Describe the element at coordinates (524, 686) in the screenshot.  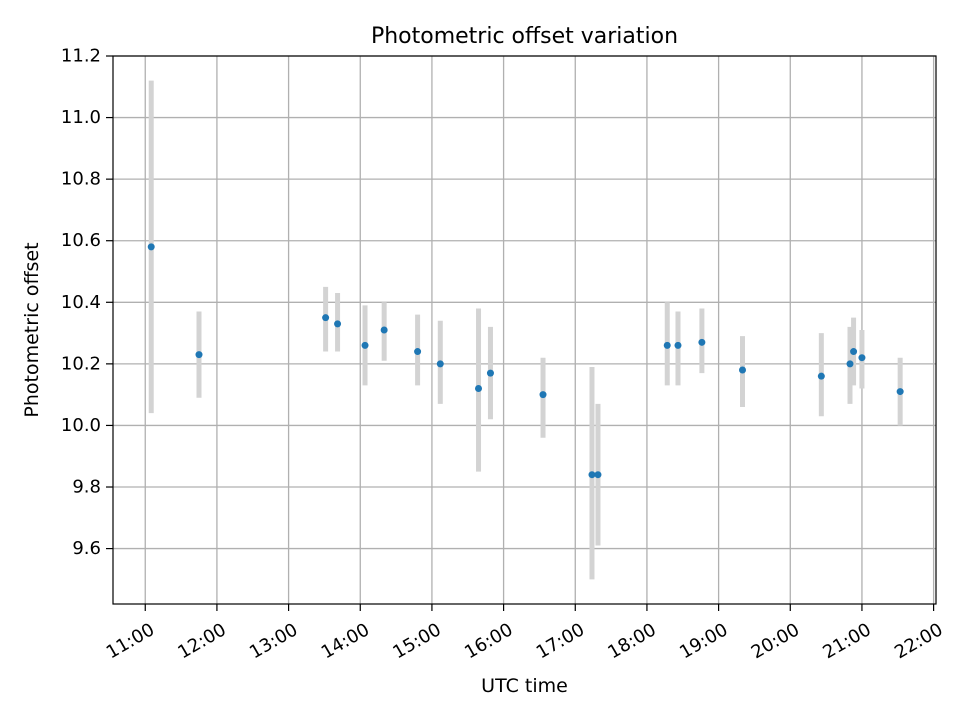
I see `x-axis-label: UTC time` at that location.